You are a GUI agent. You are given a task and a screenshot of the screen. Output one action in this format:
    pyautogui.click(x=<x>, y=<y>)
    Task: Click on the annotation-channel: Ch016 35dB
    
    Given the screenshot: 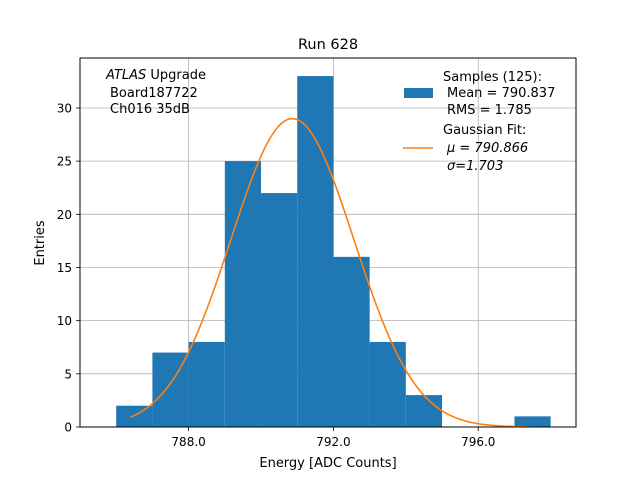 What is the action you would take?
    pyautogui.click(x=150, y=109)
    